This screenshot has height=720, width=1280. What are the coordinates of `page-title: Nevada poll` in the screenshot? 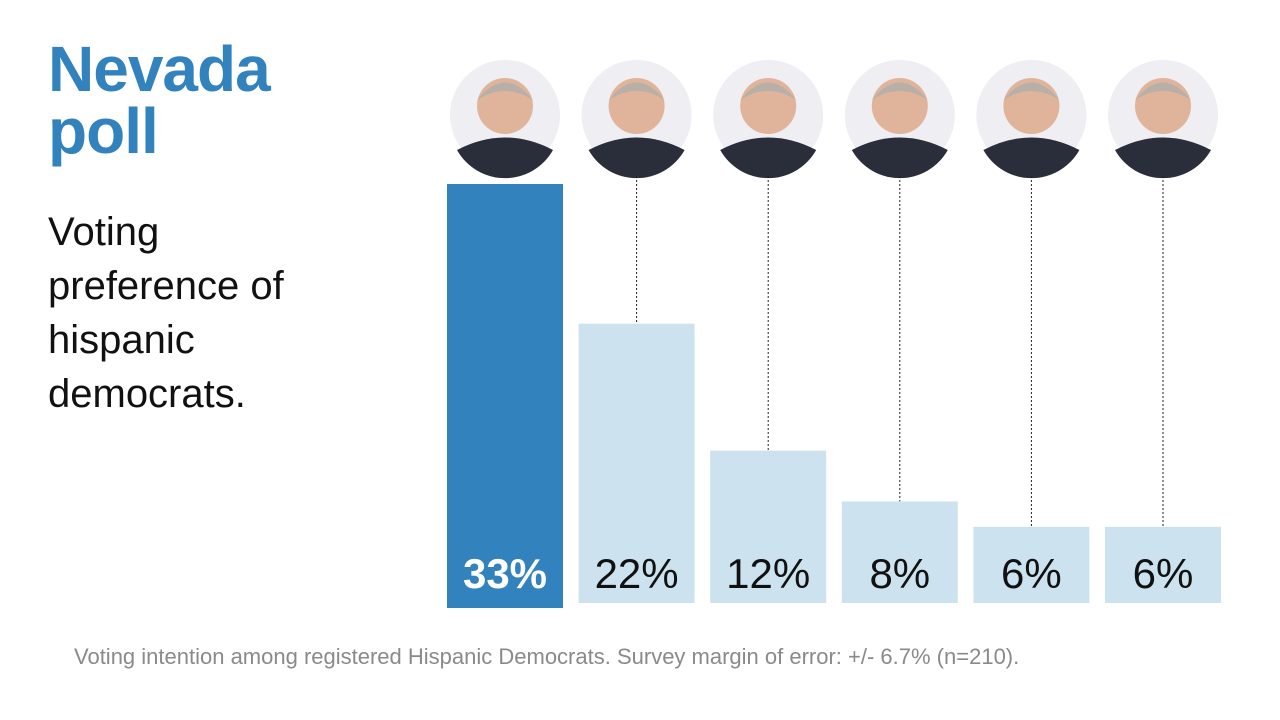 It's located at (159, 100).